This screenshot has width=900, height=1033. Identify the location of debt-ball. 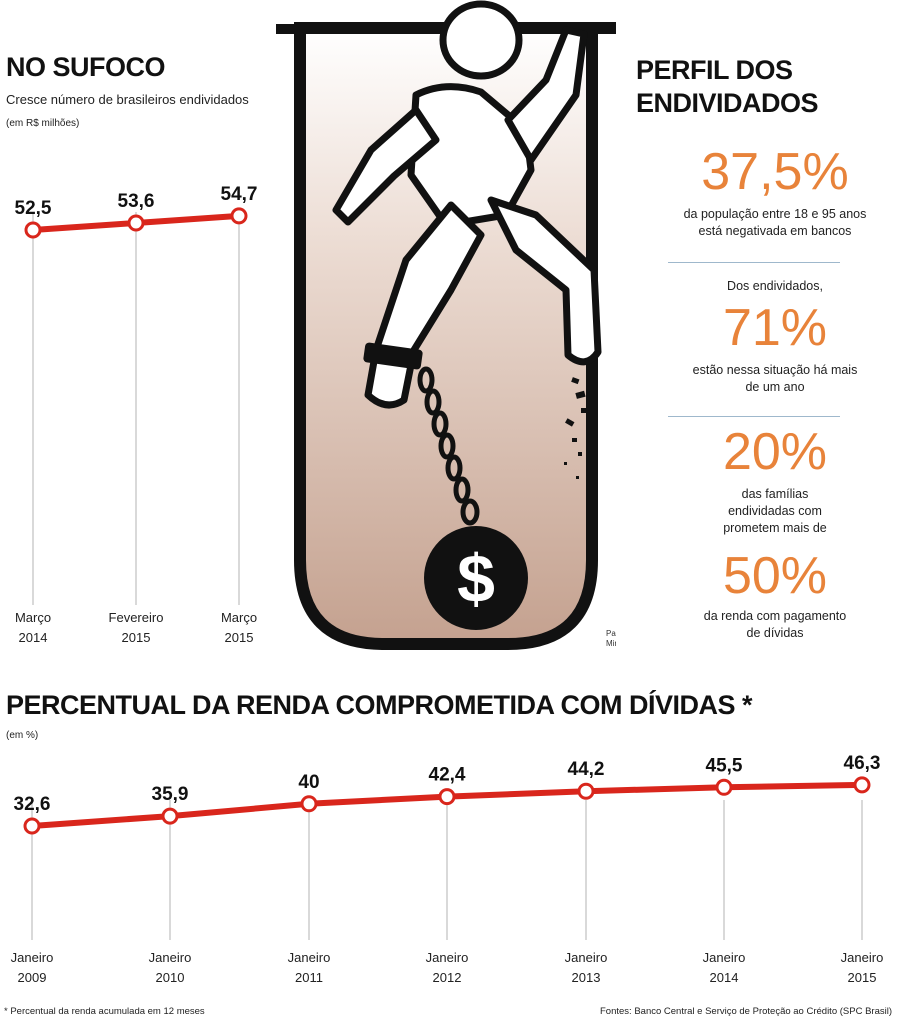
(476, 578).